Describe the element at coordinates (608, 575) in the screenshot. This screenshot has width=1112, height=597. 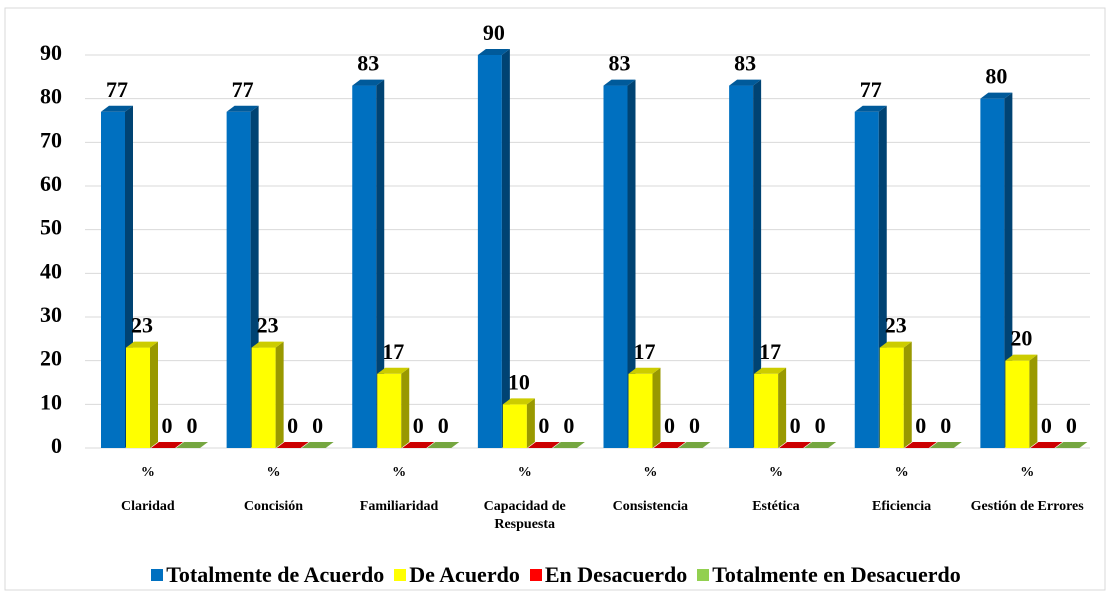
I see `legend-item: En Desacuerdo` at that location.